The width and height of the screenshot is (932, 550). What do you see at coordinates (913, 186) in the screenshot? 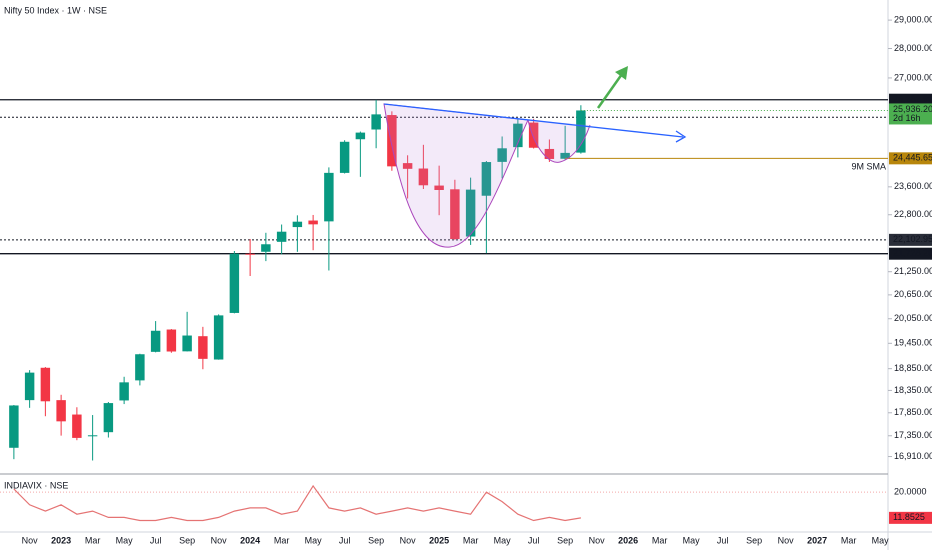
I see `y-tick-label: 23,600.00` at bounding box center [913, 186].